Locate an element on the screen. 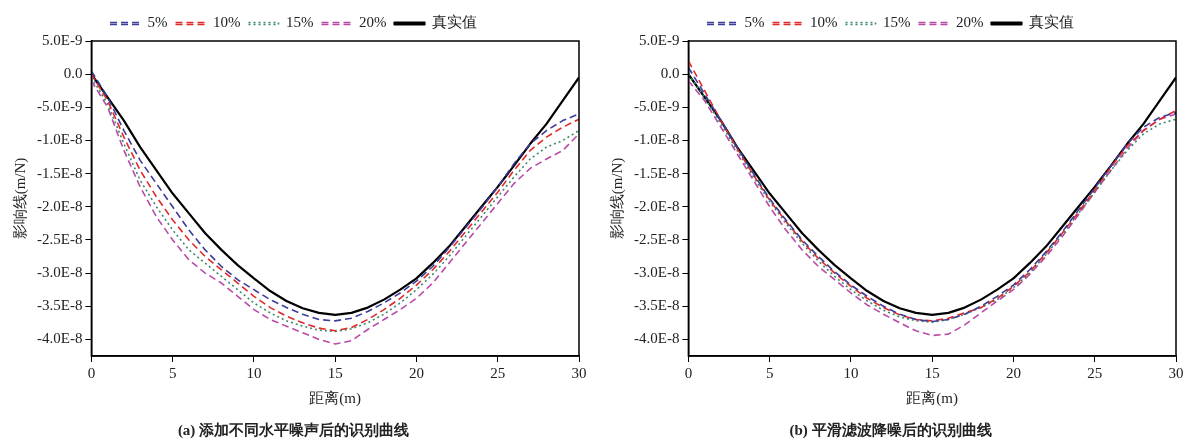  text: (b) 平滑滤波降噪后的识别曲线 is located at coordinates (890, 430).